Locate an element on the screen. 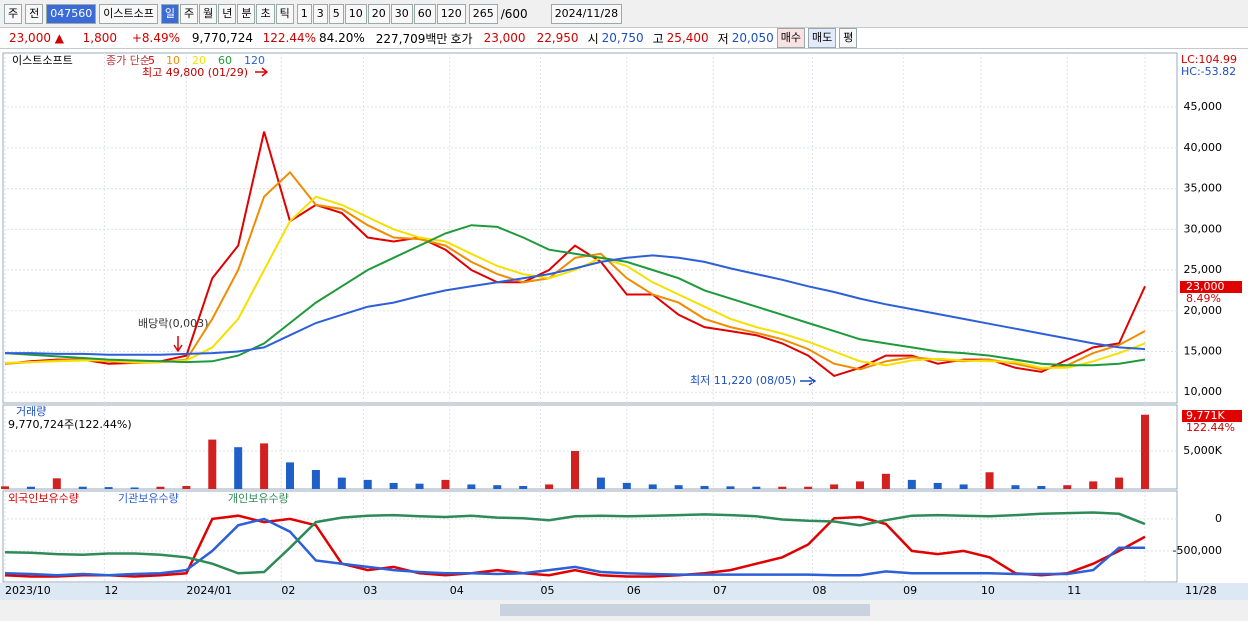 This screenshot has height=621, width=1248. volume-panel is located at coordinates (590, 447).